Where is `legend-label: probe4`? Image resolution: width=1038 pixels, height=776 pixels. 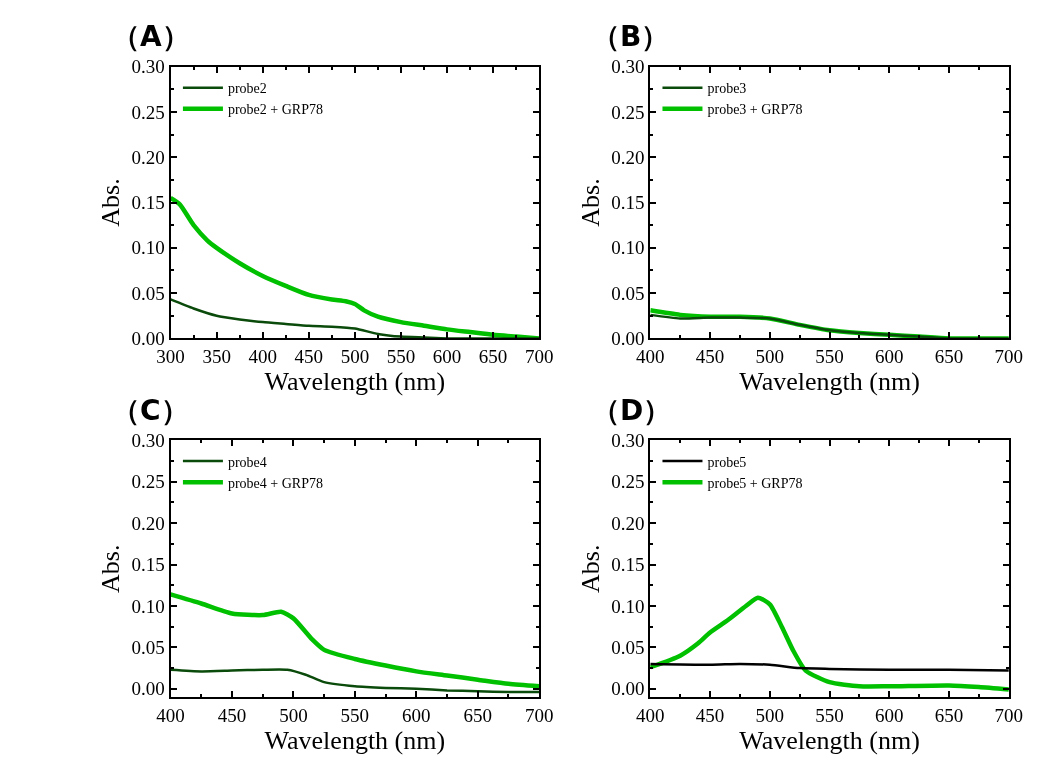 legend-label: probe4 is located at coordinates (247, 462).